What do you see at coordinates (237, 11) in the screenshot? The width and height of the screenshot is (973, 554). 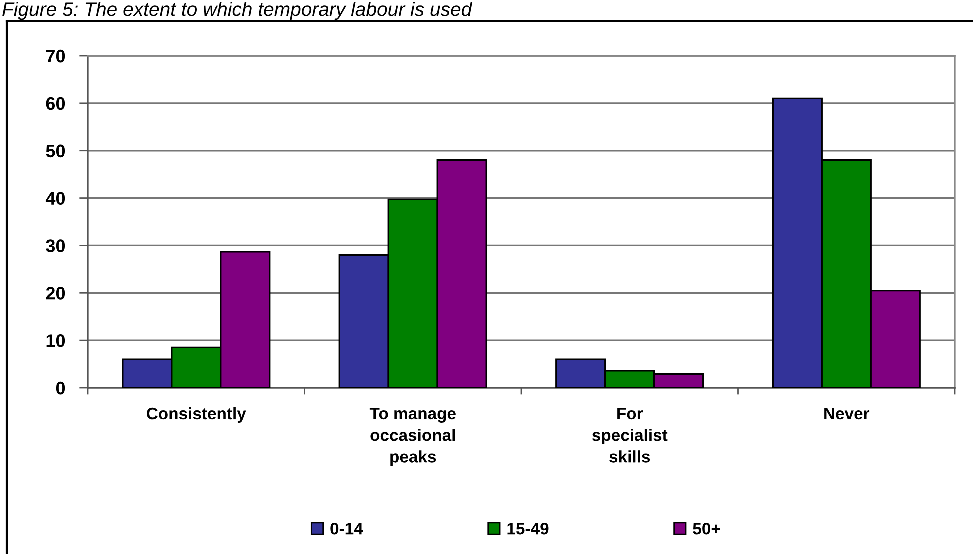 I see `chart-title: Figure 5: The extent to which temporary labour is used` at bounding box center [237, 11].